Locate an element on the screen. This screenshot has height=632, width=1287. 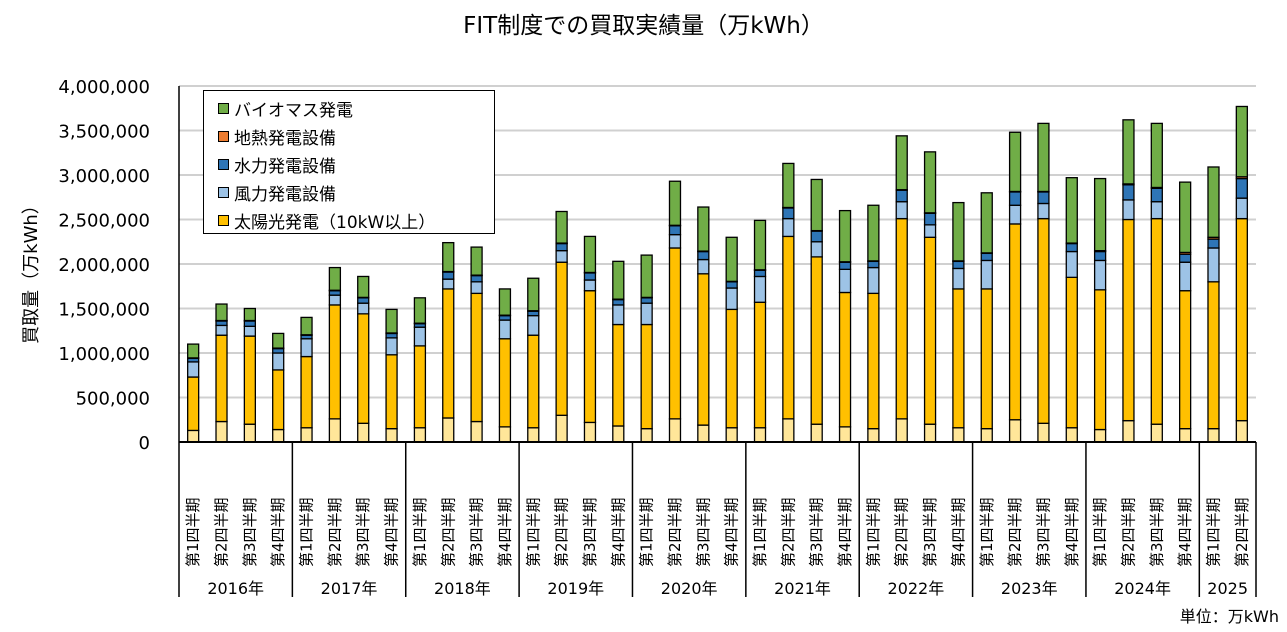
x-group-label: 2024年 is located at coordinates (1142, 588).